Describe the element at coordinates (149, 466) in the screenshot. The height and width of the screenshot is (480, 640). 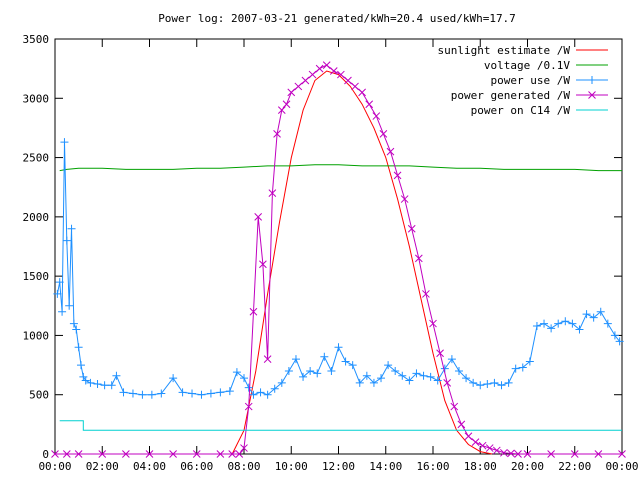
I see `x-tick-label: 04:00` at that location.